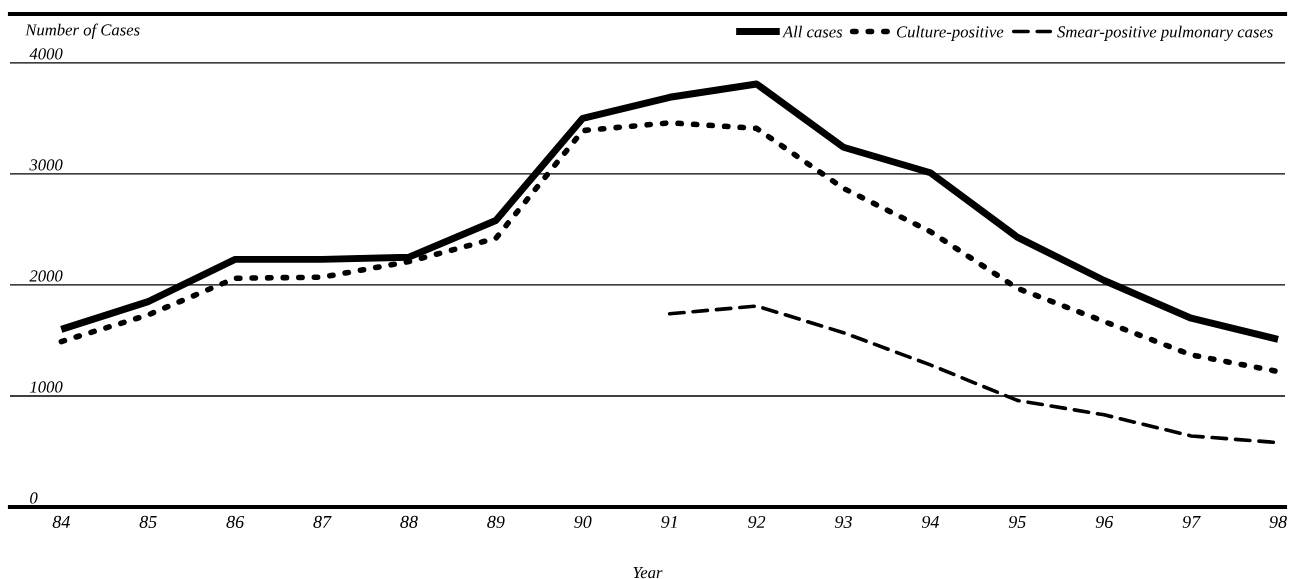 Image resolution: width=1299 pixels, height=579 pixels. I want to click on legend-label: Culture-positive, so click(950, 33).